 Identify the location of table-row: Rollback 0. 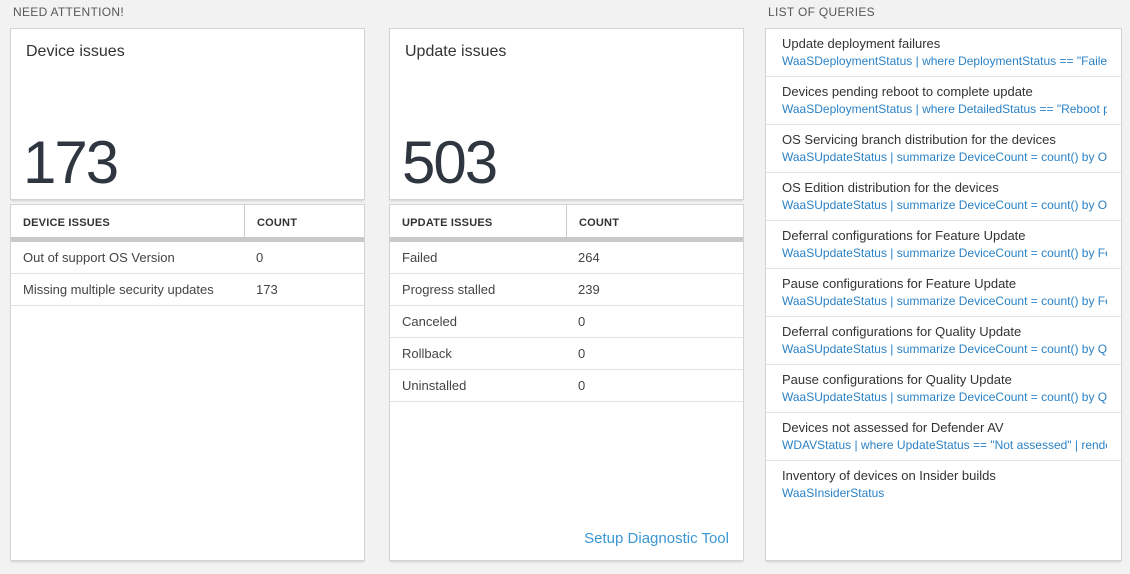
(566, 354).